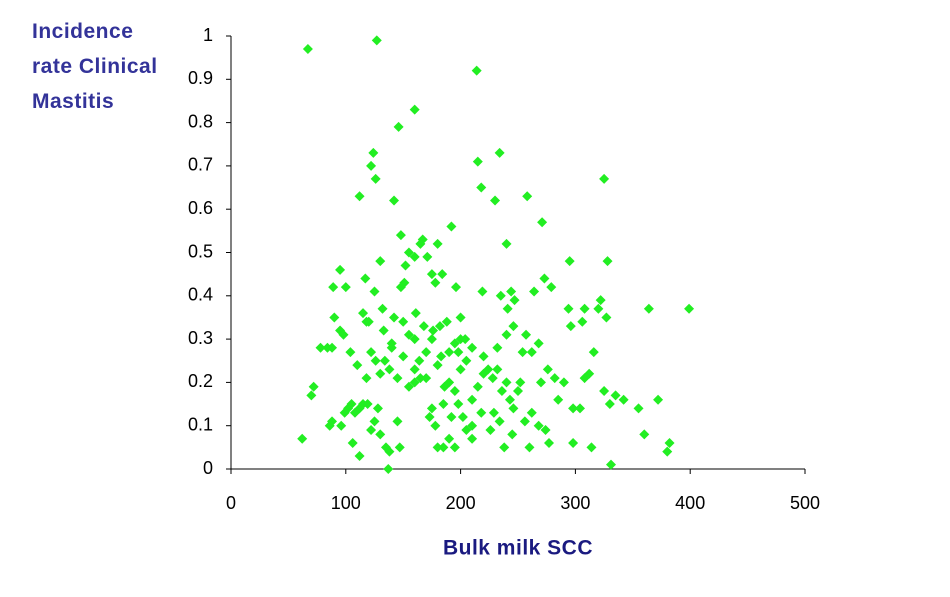 The image size is (950, 597). What do you see at coordinates (208, 468) in the screenshot?
I see `y-tick-label: 0` at bounding box center [208, 468].